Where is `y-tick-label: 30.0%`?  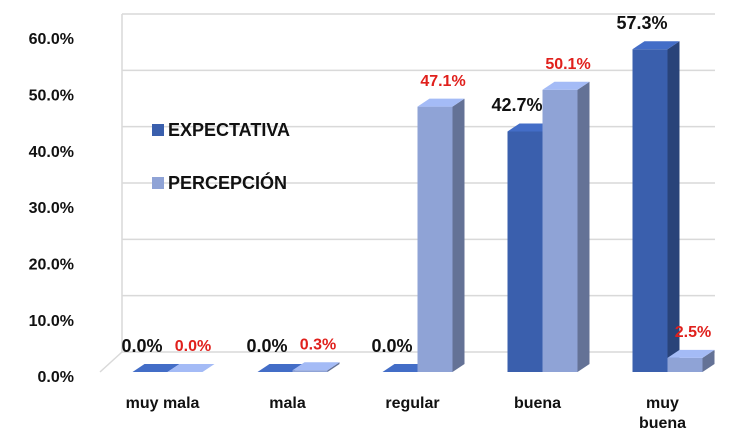
y-tick-label: 30.0% is located at coordinates (51, 208).